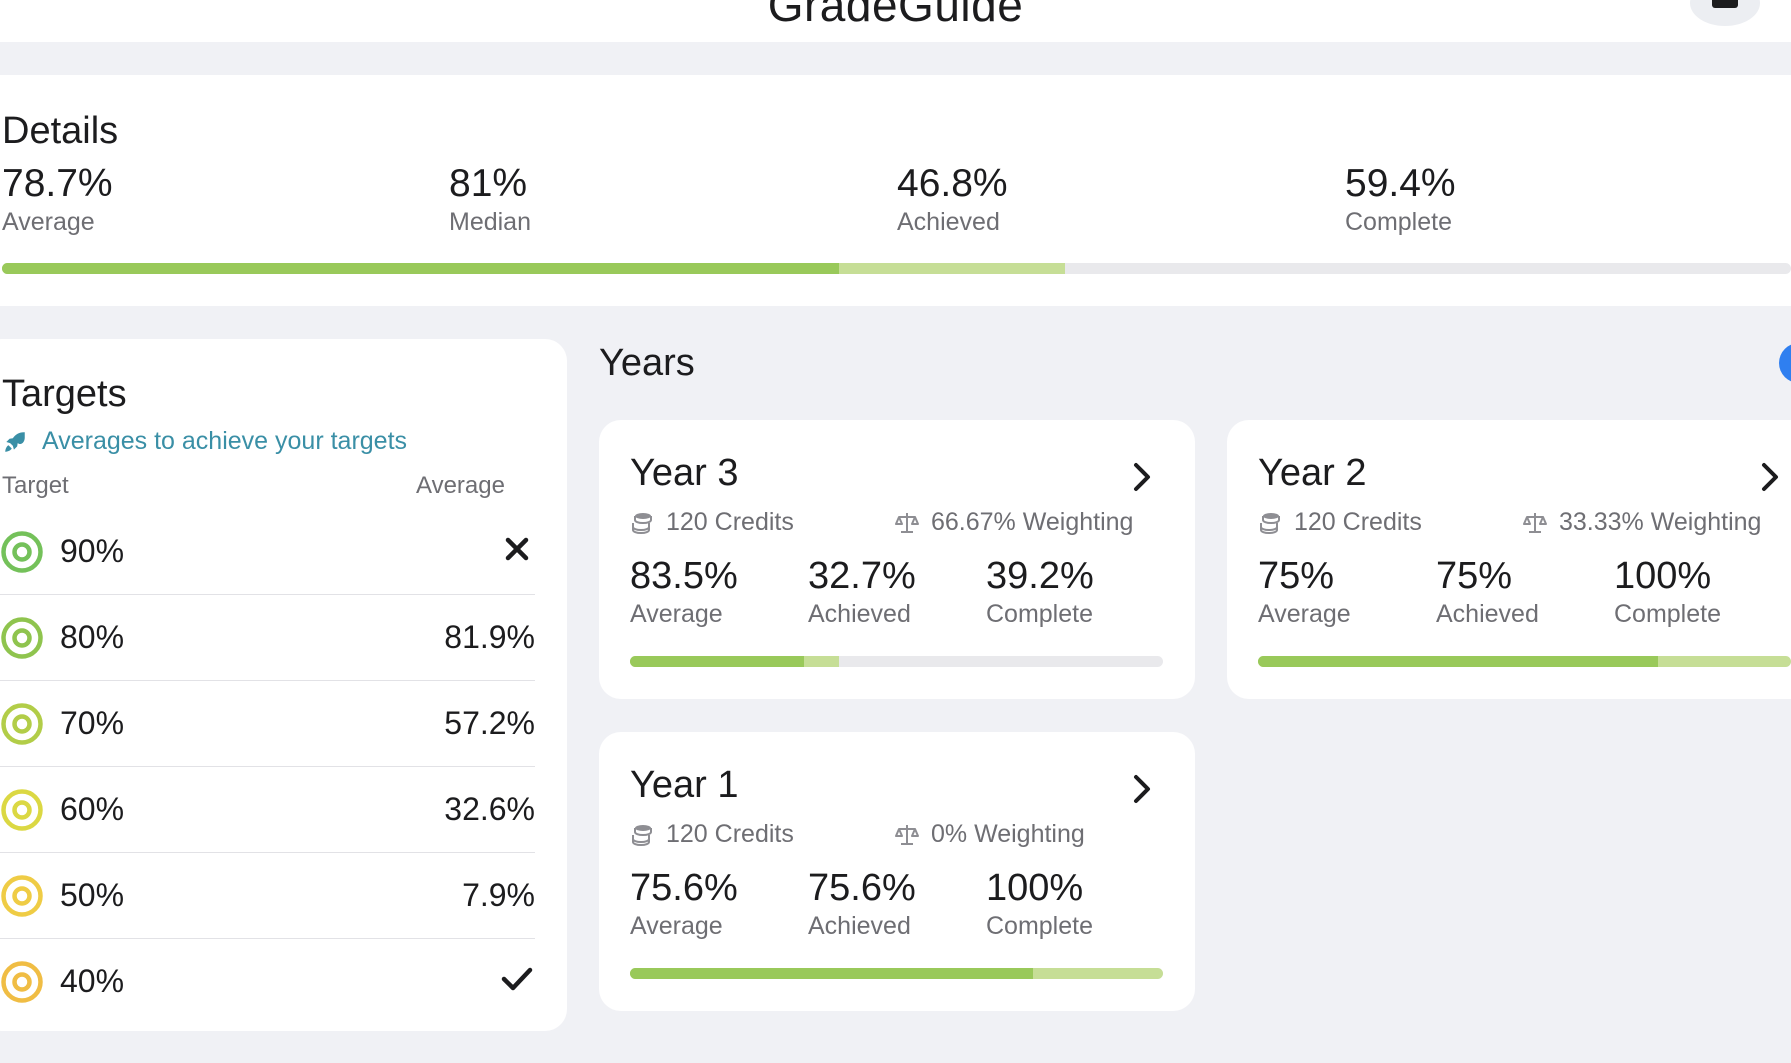 This screenshot has width=1791, height=1063. What do you see at coordinates (896, 268) in the screenshot?
I see `details-progress-bar` at bounding box center [896, 268].